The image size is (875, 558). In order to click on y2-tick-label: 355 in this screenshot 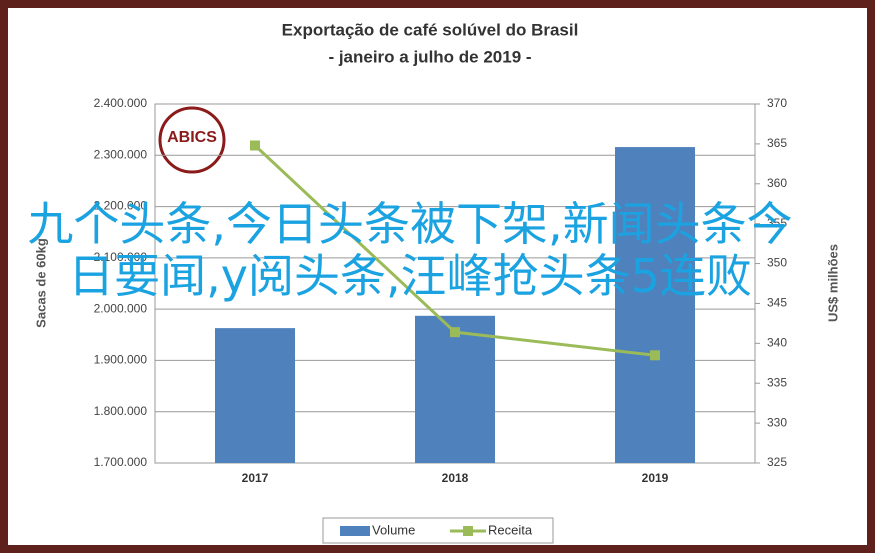, I will do `click(777, 223)`.